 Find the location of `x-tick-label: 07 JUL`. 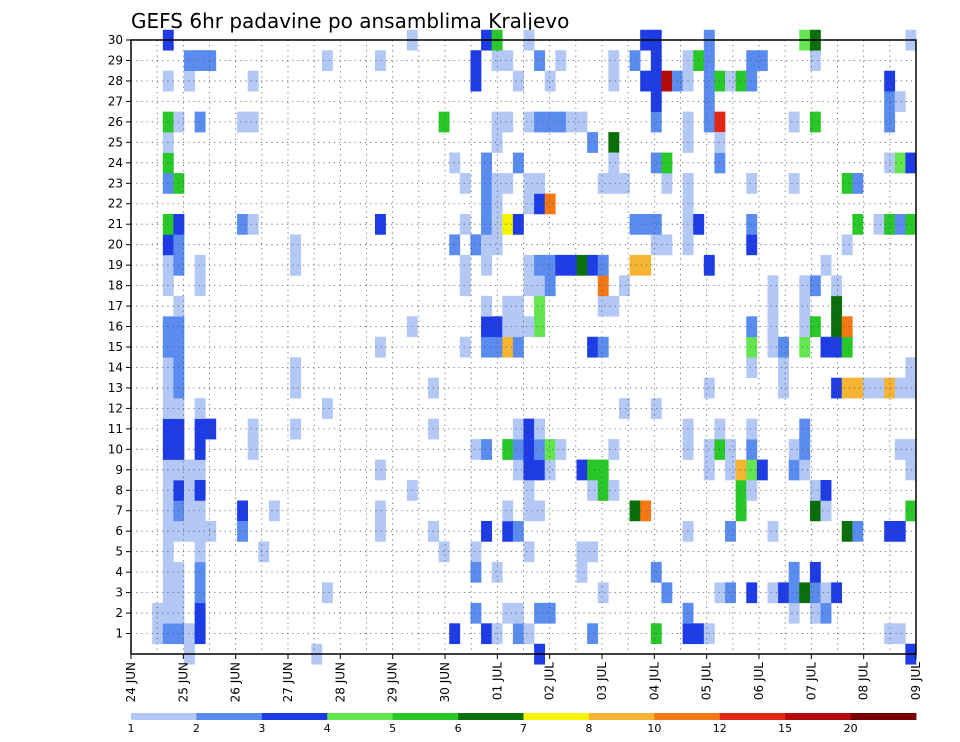

x-tick-label: 07 JUL is located at coordinates (811, 681).